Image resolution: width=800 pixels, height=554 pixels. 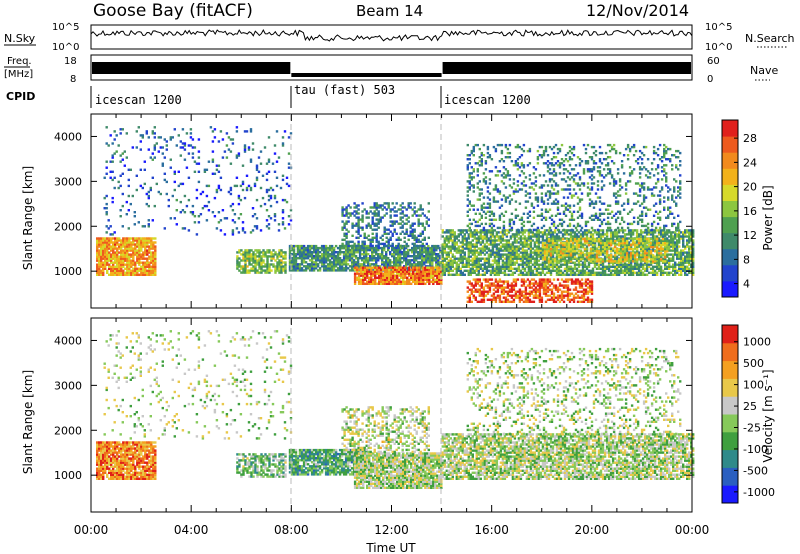 I want to click on nave-tick-bottom: 0, so click(x=710, y=79).